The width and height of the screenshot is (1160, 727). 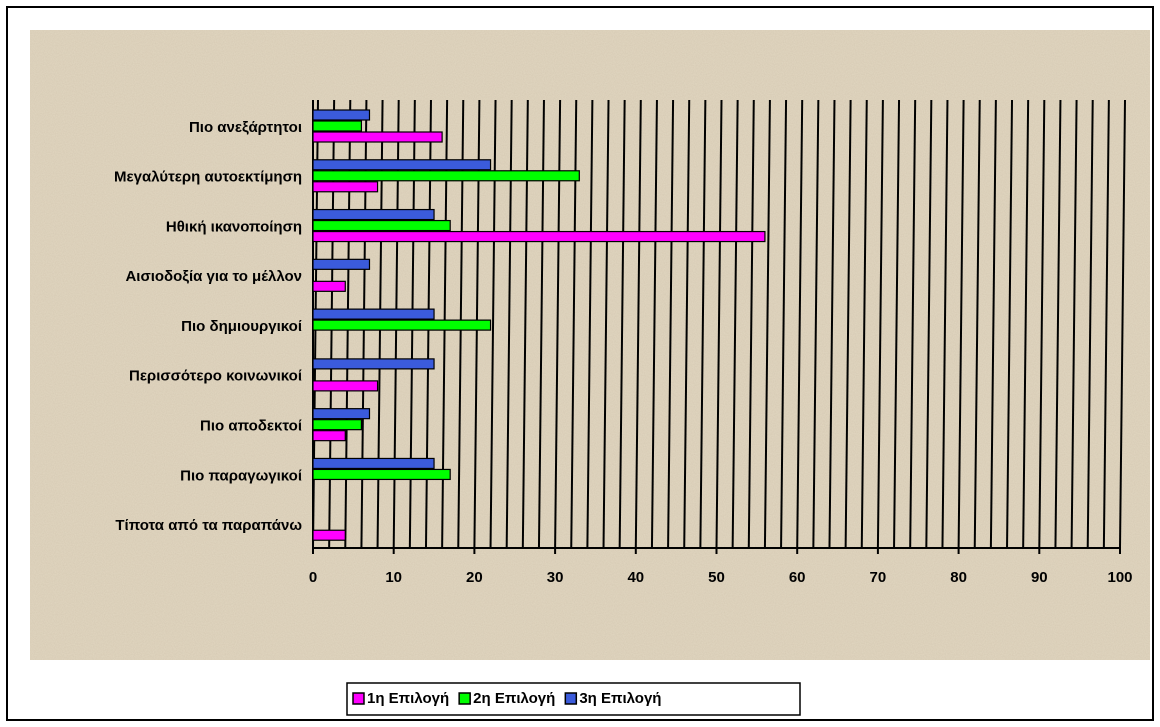 I want to click on x-tick-label: 40, so click(x=635, y=577).